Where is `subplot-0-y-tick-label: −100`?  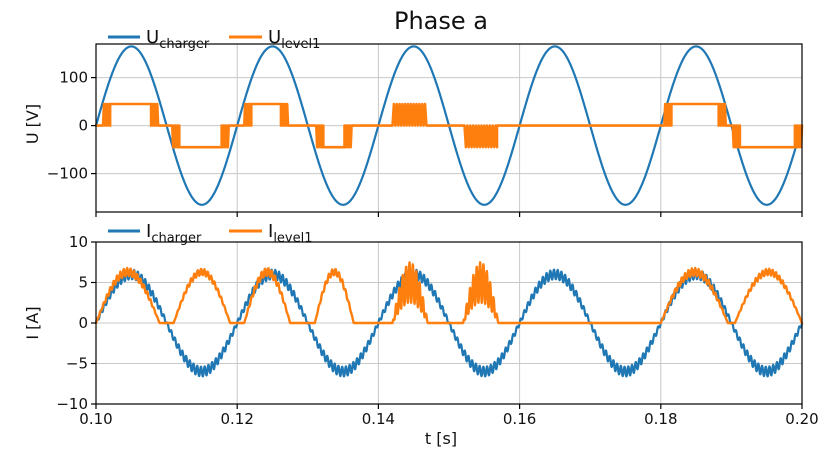
subplot-0-y-tick-label: −100 is located at coordinates (67, 174).